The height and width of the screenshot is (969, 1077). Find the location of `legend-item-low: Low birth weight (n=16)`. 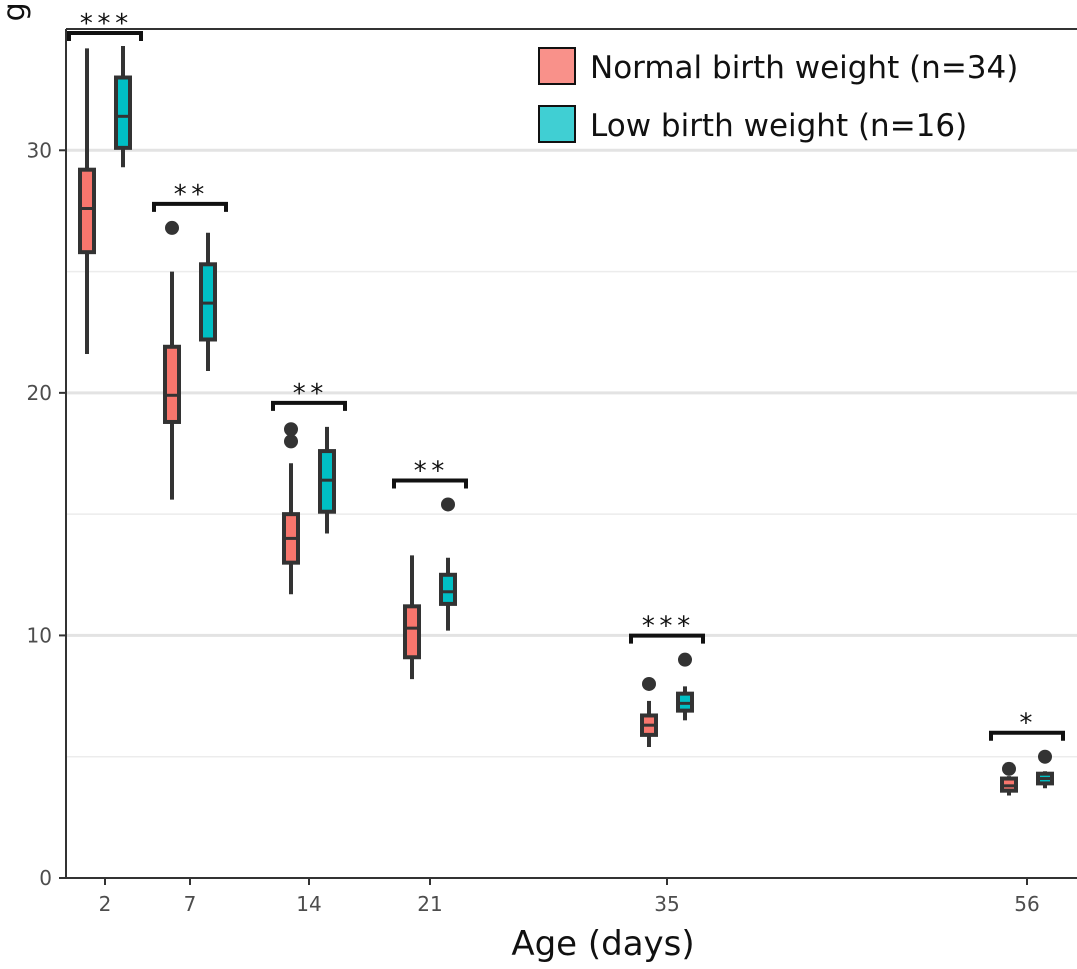

legend-item-low: Low birth weight (n=16) is located at coordinates (752, 124).